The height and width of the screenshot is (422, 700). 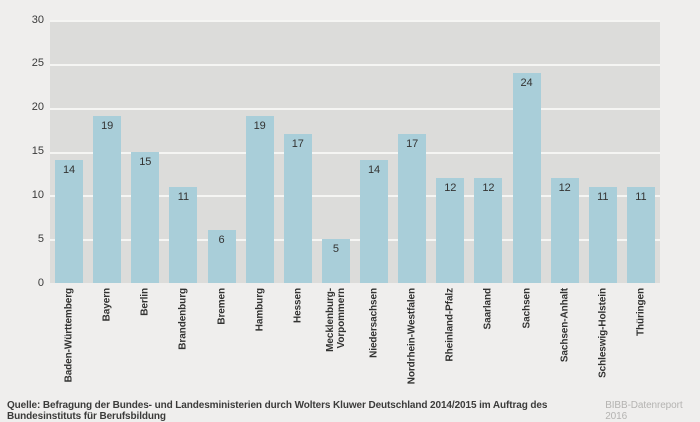 What do you see at coordinates (69, 170) in the screenshot?
I see `bar-value-label: 14` at bounding box center [69, 170].